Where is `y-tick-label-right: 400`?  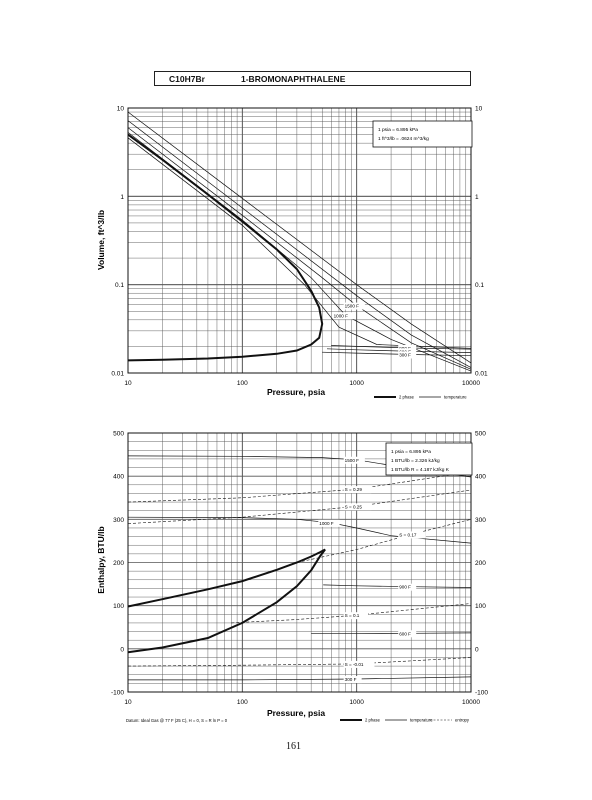 y-tick-label-right: 400 is located at coordinates (480, 477).